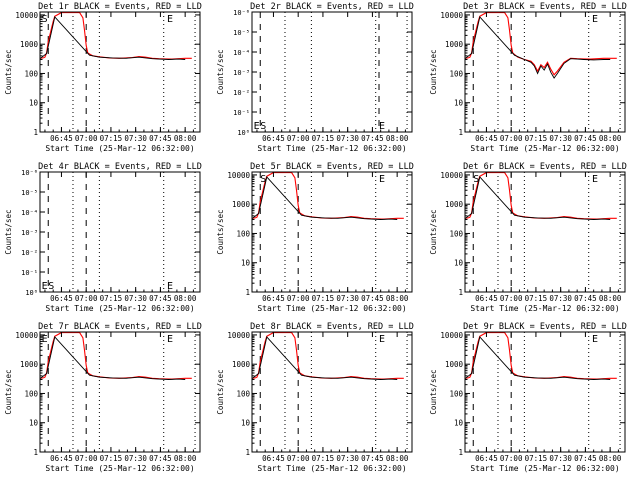  What do you see at coordinates (241, 113) in the screenshot?
I see `y-tick-label: 10⁻¹` at bounding box center [241, 113].